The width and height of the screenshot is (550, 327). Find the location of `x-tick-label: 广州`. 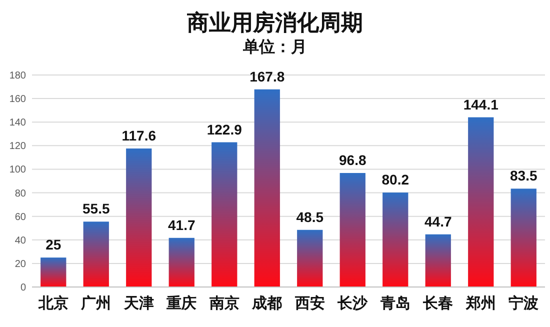

x-tick-label: 广州 is located at coordinates (96, 303).